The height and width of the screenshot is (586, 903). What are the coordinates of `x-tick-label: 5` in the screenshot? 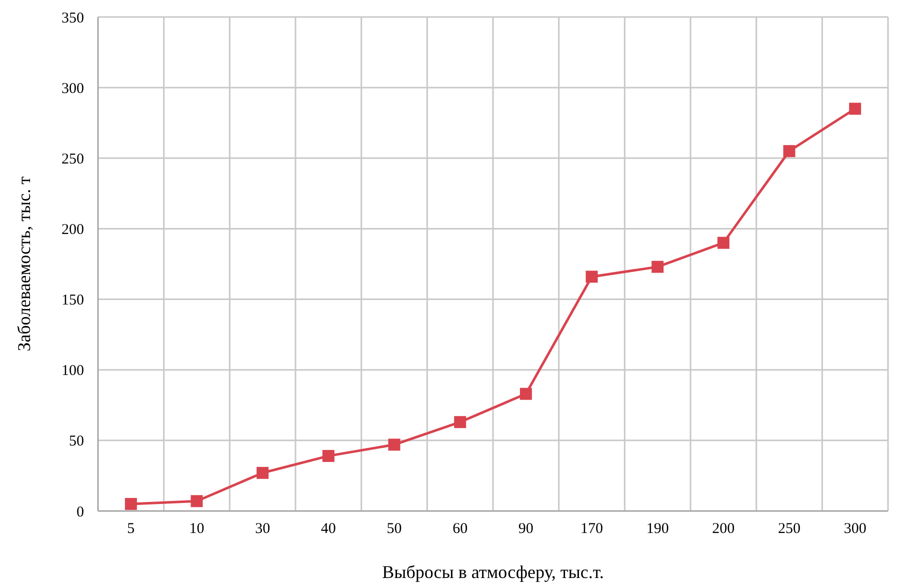 It's located at (131, 529).